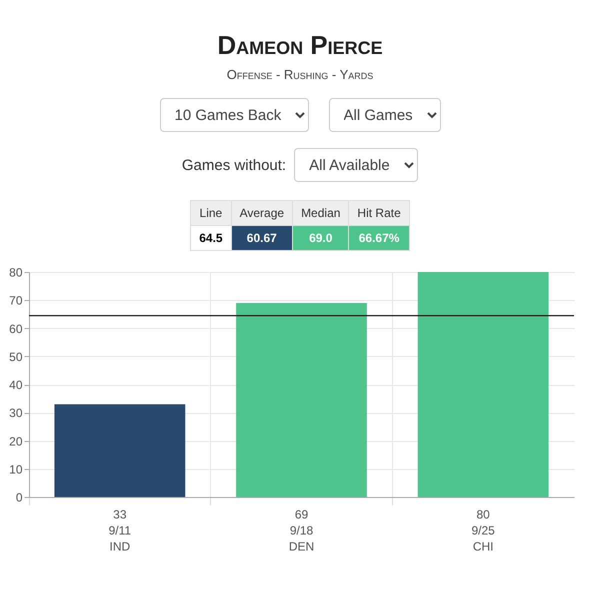 This screenshot has height=600, width=600. What do you see at coordinates (262, 213) in the screenshot?
I see `text: Average` at bounding box center [262, 213].